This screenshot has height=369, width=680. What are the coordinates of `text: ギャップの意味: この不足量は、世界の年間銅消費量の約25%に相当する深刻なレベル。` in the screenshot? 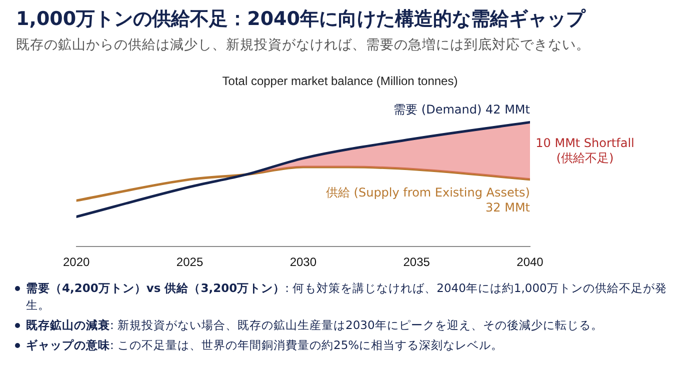 It's located at (264, 345).